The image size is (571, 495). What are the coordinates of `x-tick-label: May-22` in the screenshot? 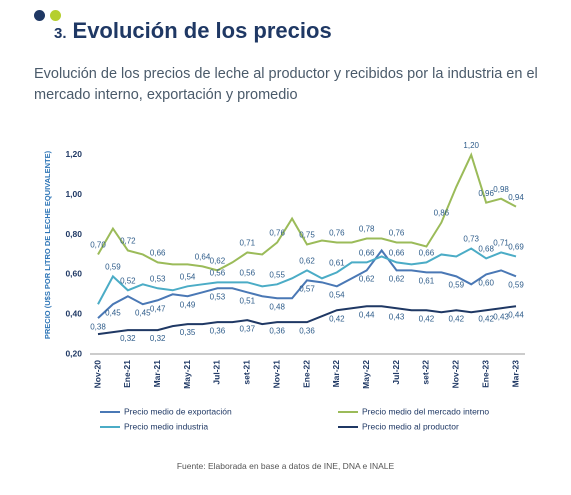 It's located at (366, 374).